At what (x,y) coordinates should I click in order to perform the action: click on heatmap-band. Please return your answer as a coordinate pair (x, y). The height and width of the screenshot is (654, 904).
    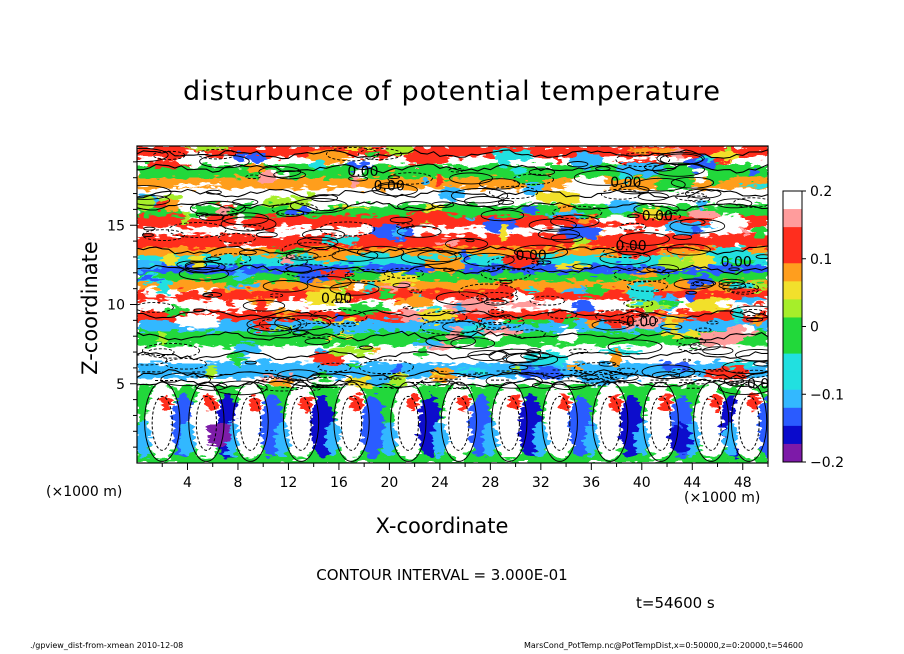
    Looking at the image, I should click on (452, 277).